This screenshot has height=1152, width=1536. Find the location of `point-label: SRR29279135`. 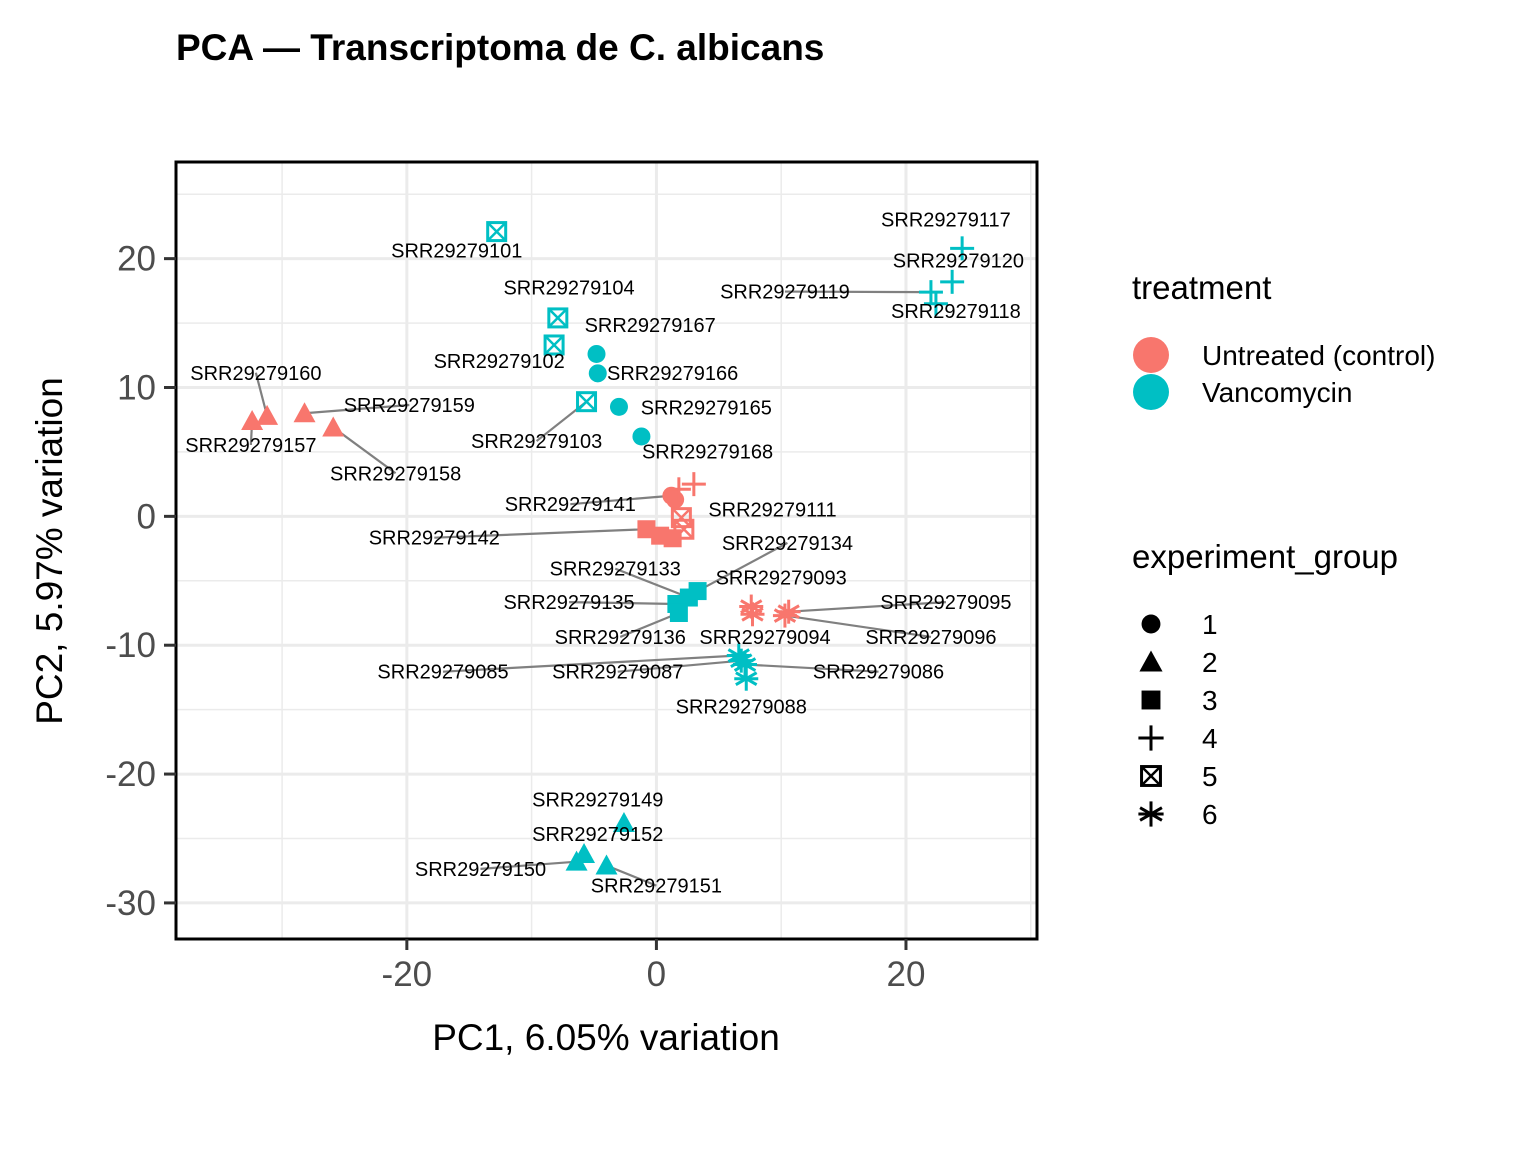

point-label: SRR29279135 is located at coordinates (568, 603).